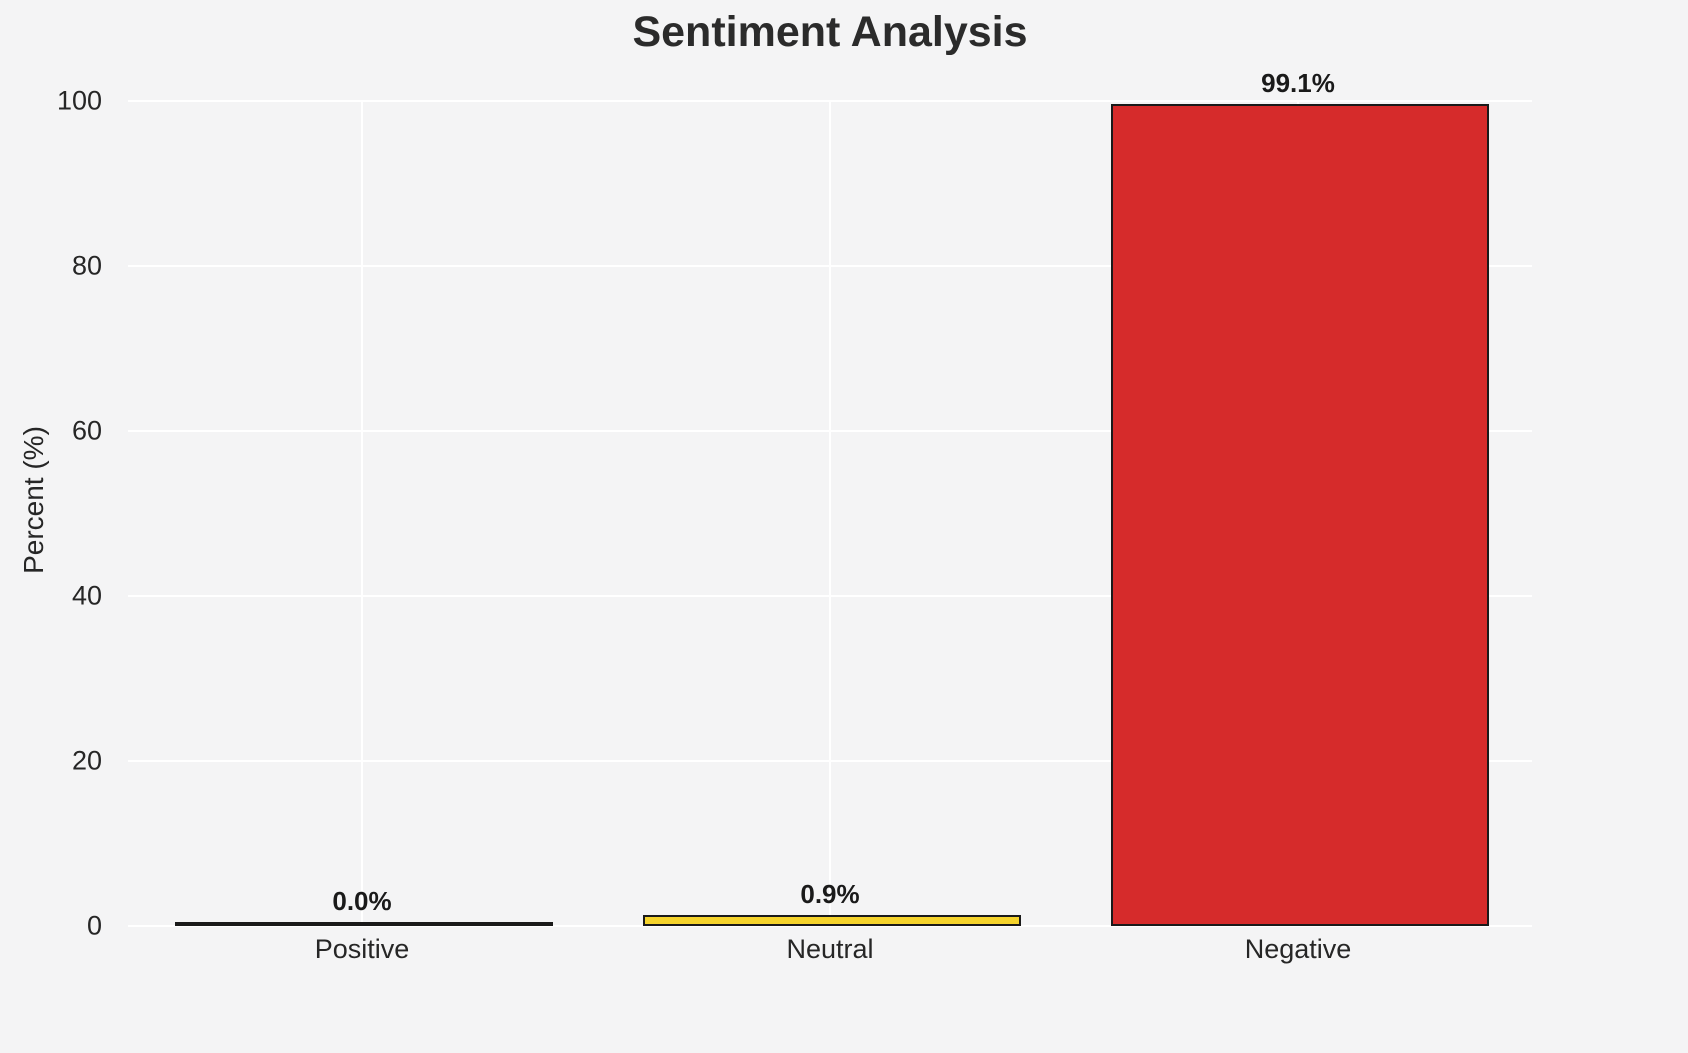 This screenshot has height=1053, width=1688. Describe the element at coordinates (830, 949) in the screenshot. I see `x-tick-label: Neutral` at that location.